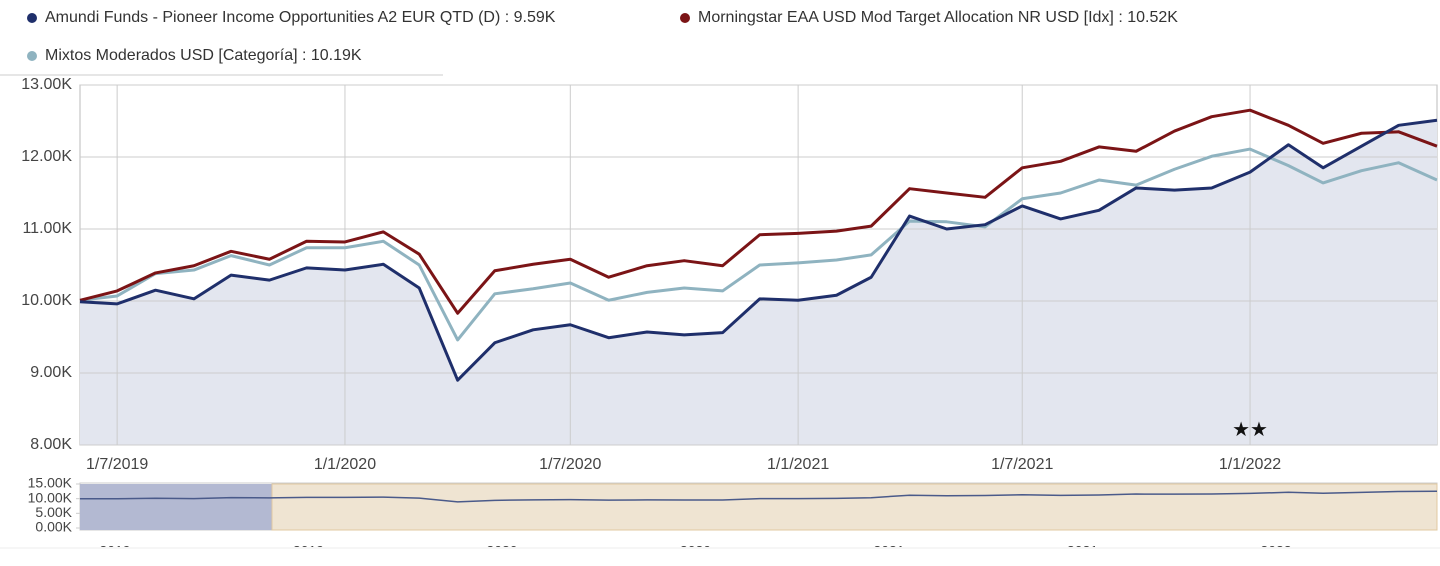  What do you see at coordinates (345, 464) in the screenshot?
I see `x-tick-label: 1/1/2020` at bounding box center [345, 464].